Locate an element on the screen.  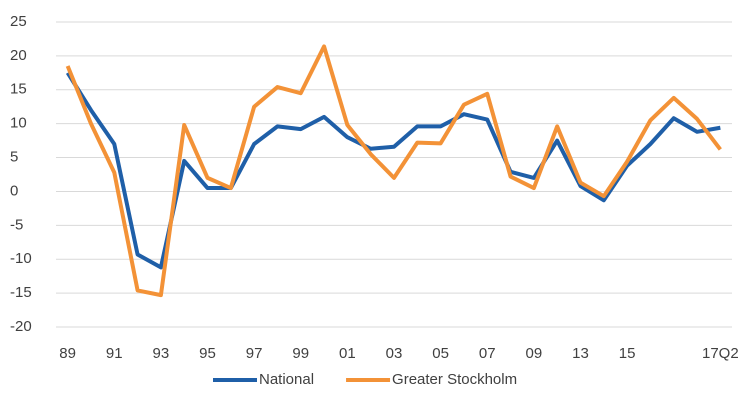
x-tick-label: 97 is located at coordinates (254, 353).